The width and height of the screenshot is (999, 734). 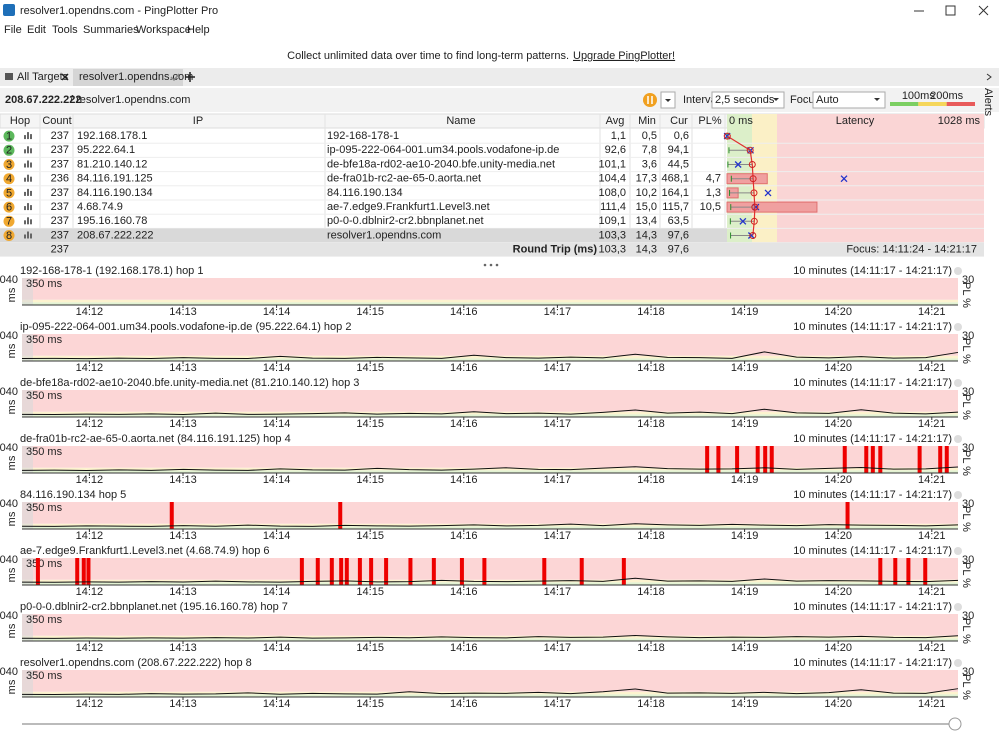 I want to click on menu-item: Summaries, so click(x=111, y=30).